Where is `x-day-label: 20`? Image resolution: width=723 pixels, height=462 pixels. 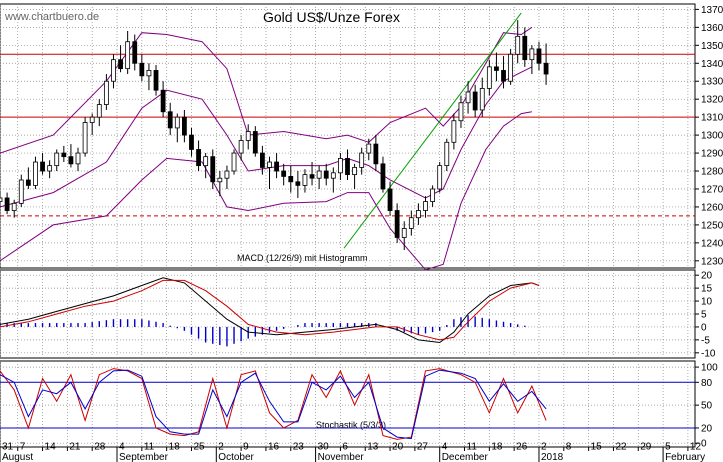
x-day-label: 20 is located at coordinates (398, 447).